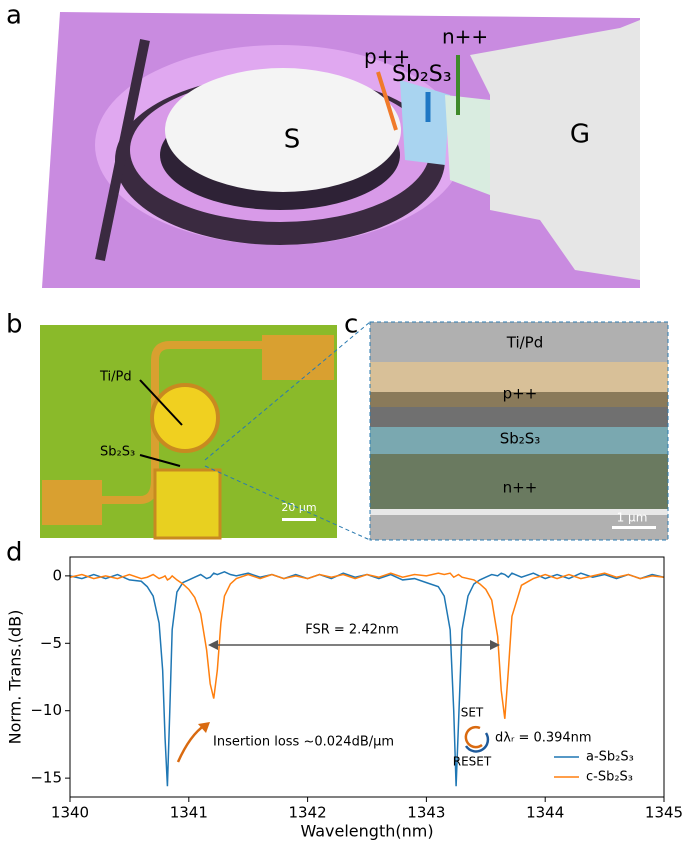  Describe the element at coordinates (472, 713) in the screenshot. I see `set-label: SET` at that location.